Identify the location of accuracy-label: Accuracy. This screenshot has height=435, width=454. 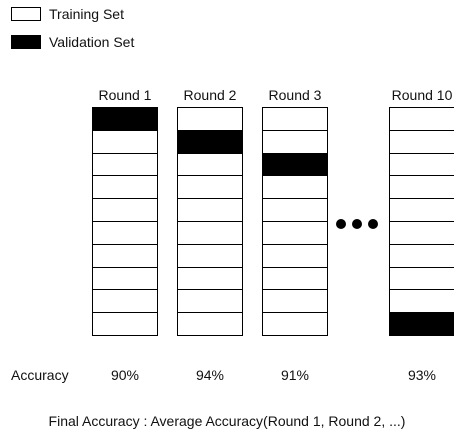
(40, 375).